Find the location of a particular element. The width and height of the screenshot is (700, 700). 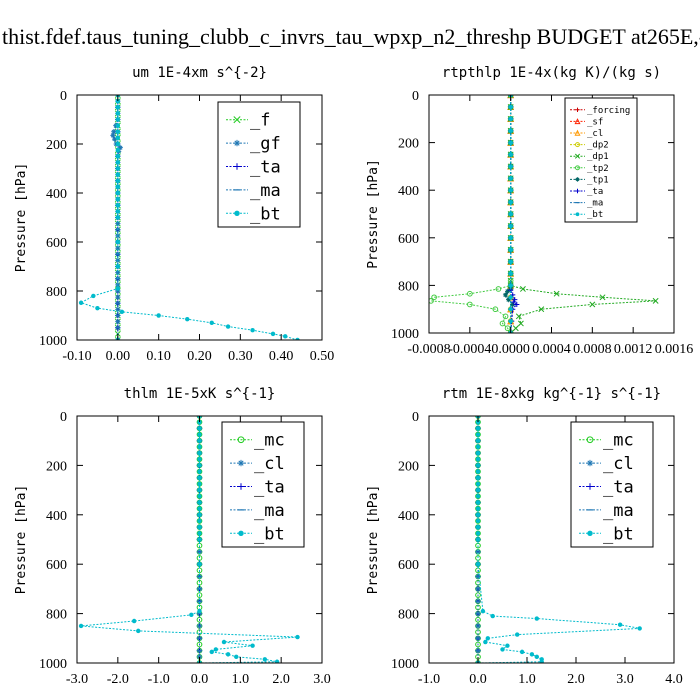

legend-label: _dp1 is located at coordinates (598, 157).